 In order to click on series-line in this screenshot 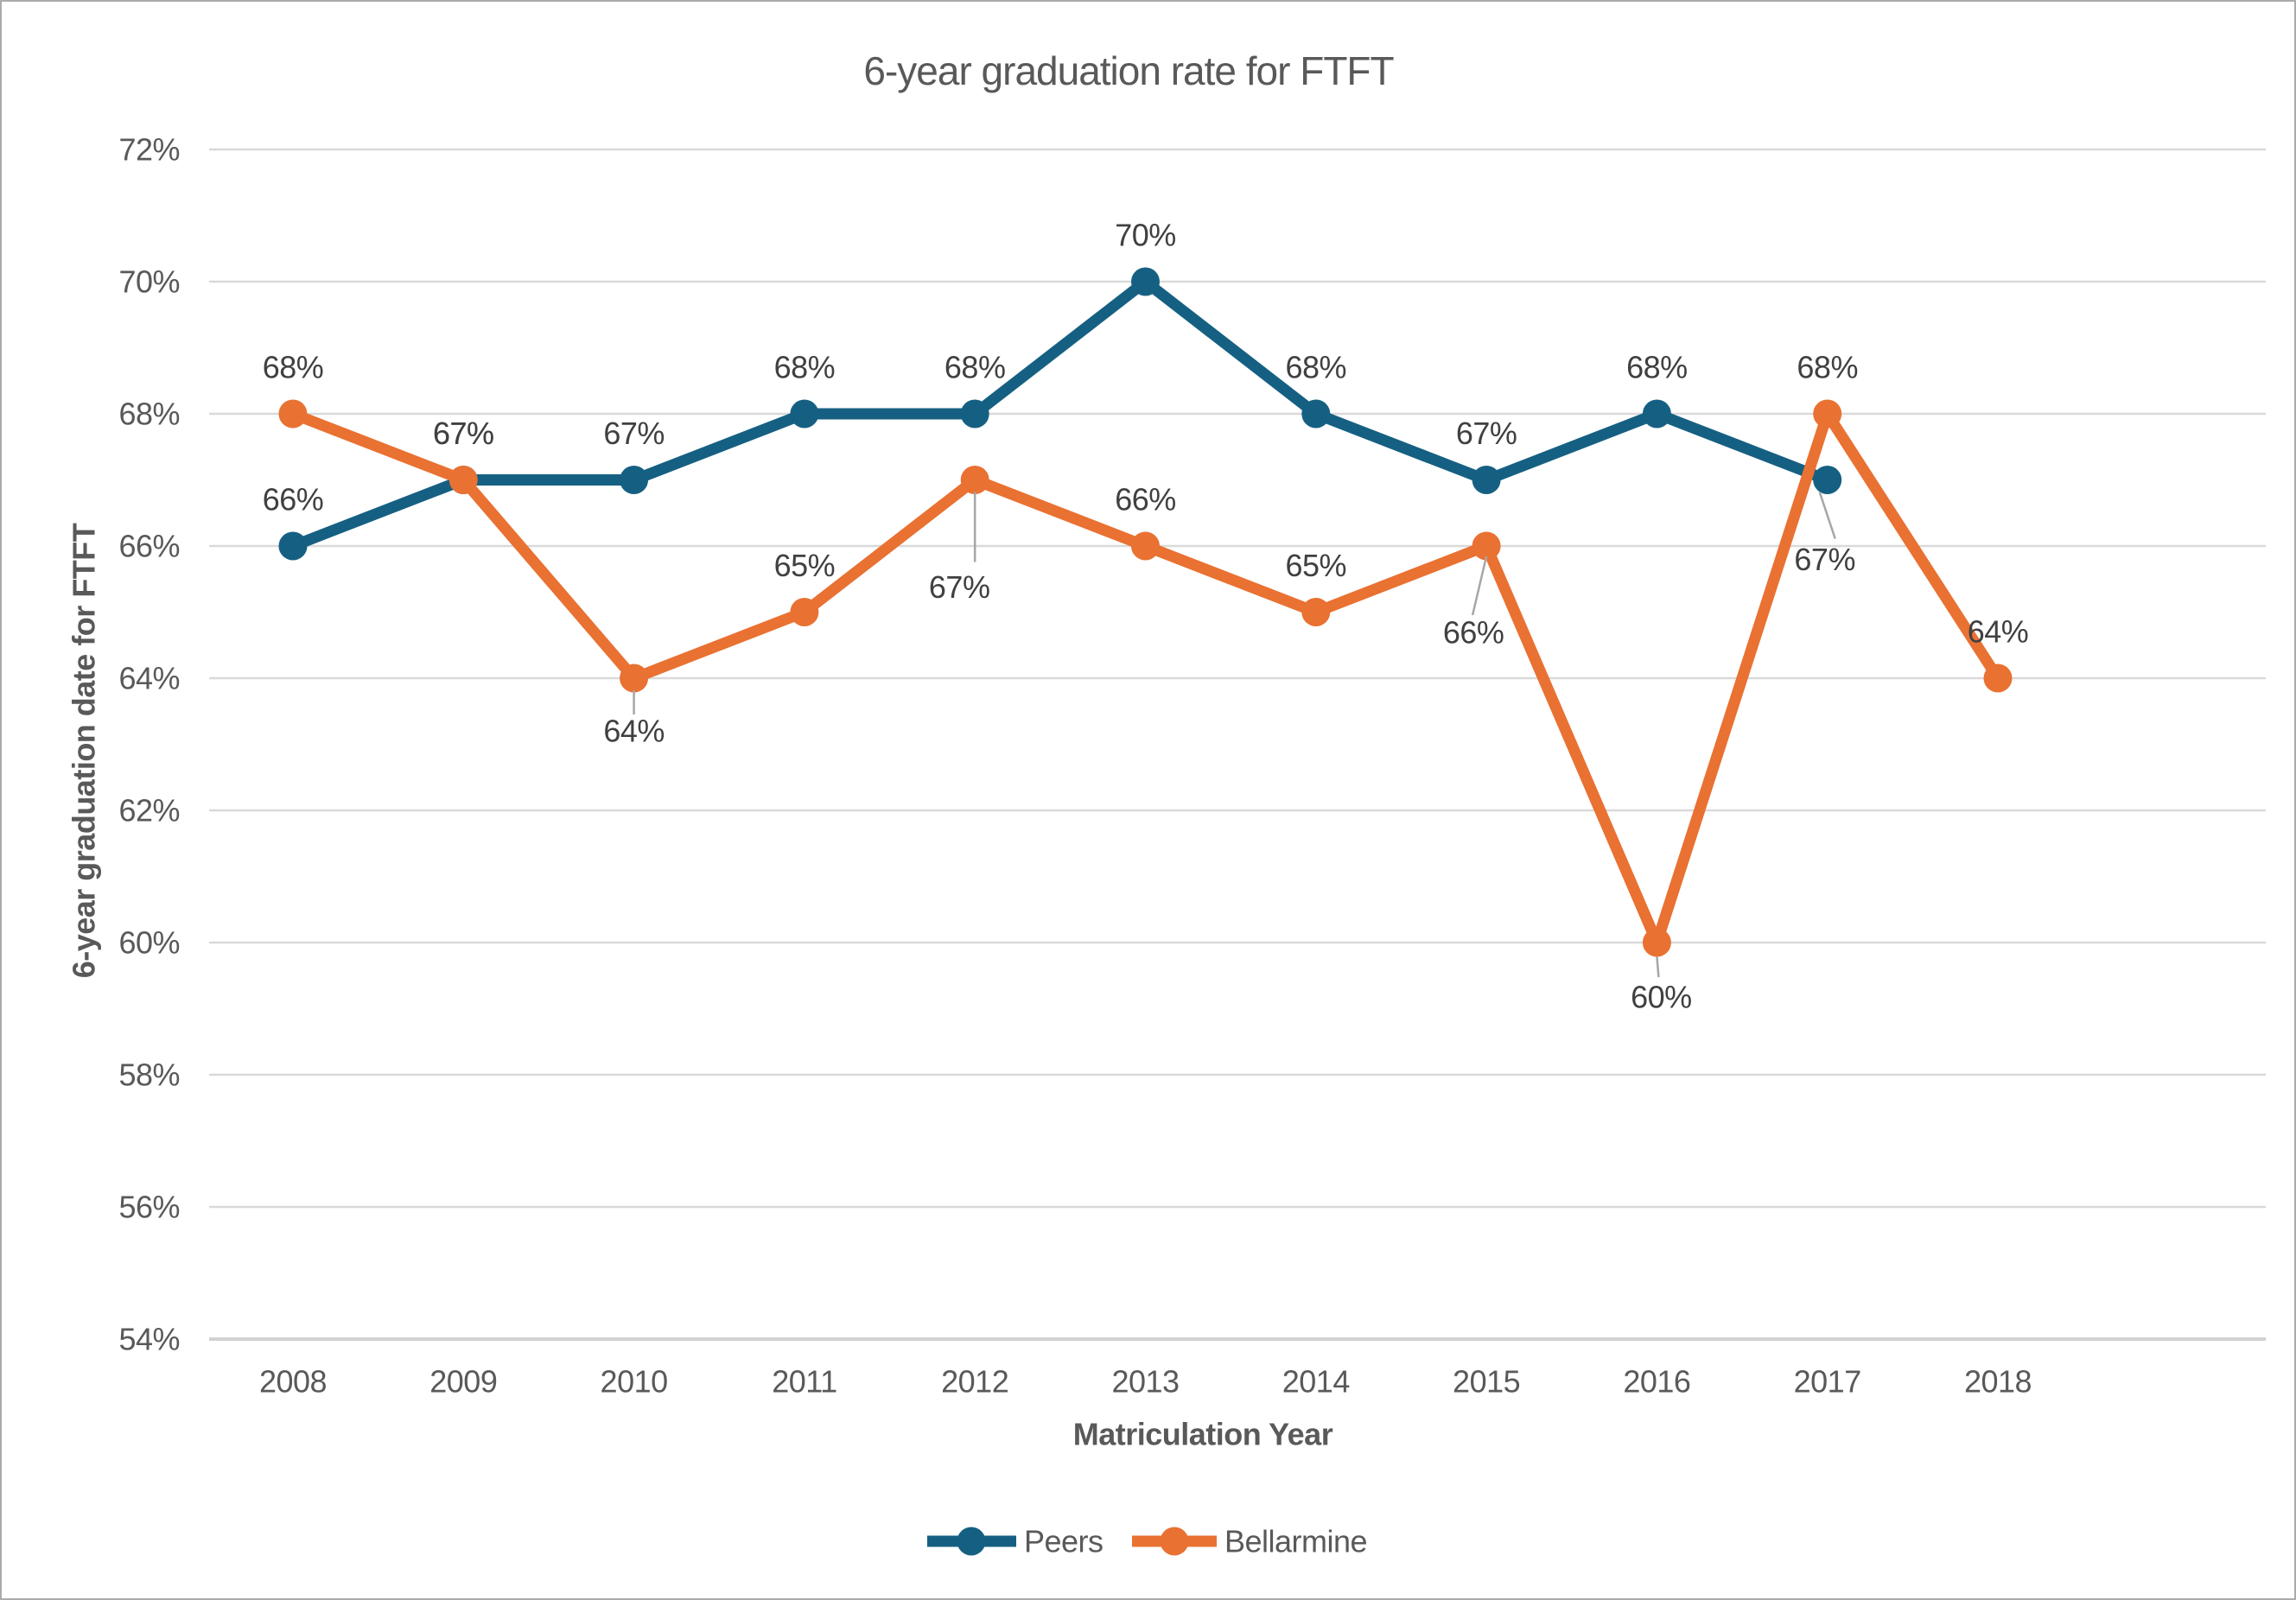, I will do `click(1060, 414)`.